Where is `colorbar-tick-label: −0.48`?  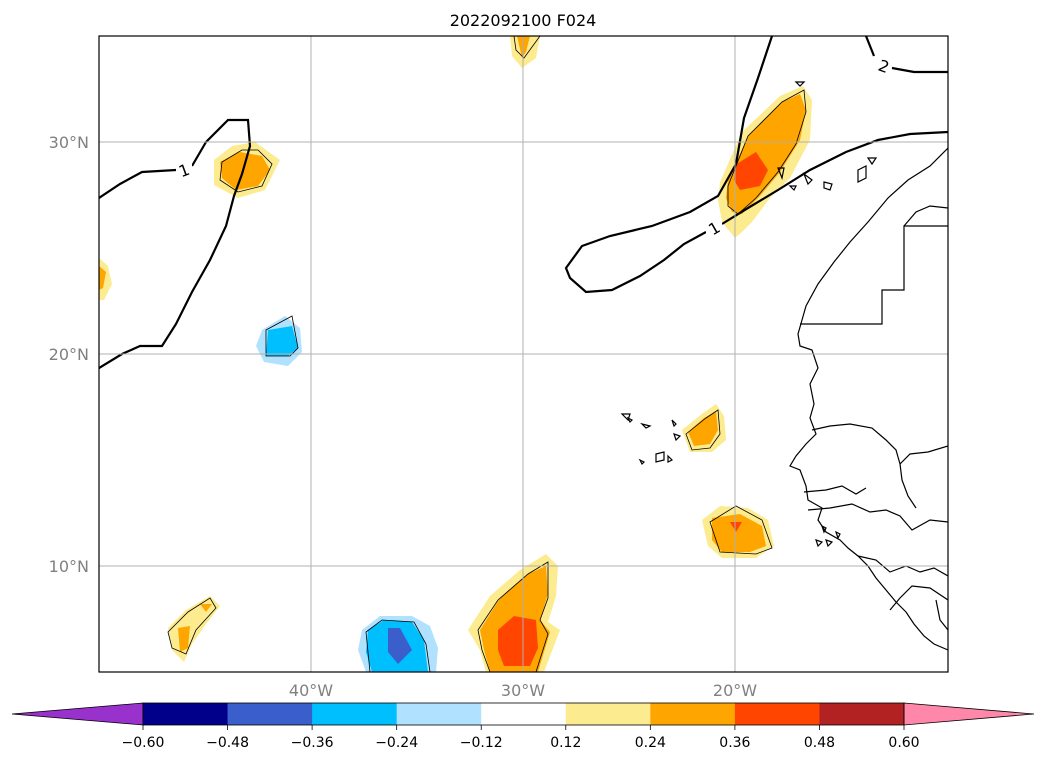 colorbar-tick-label: −0.48 is located at coordinates (227, 743).